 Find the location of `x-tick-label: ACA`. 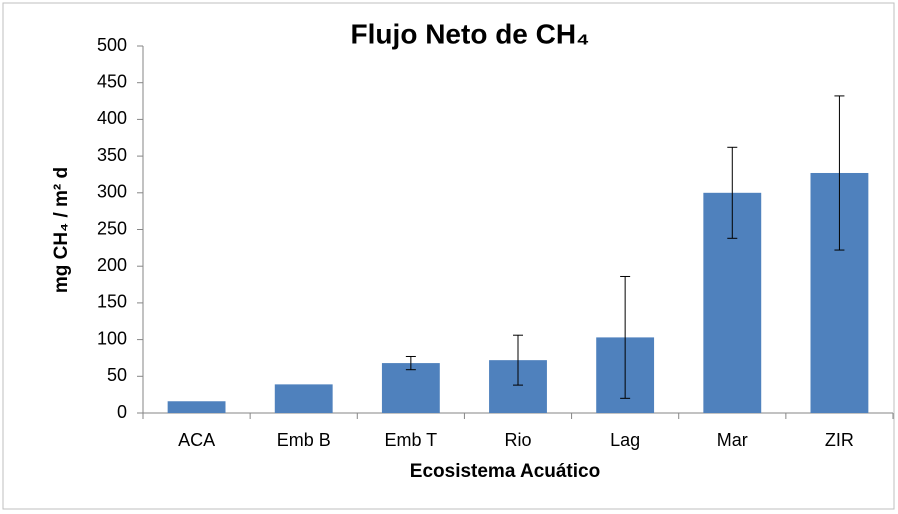

x-tick-label: ACA is located at coordinates (196, 440).